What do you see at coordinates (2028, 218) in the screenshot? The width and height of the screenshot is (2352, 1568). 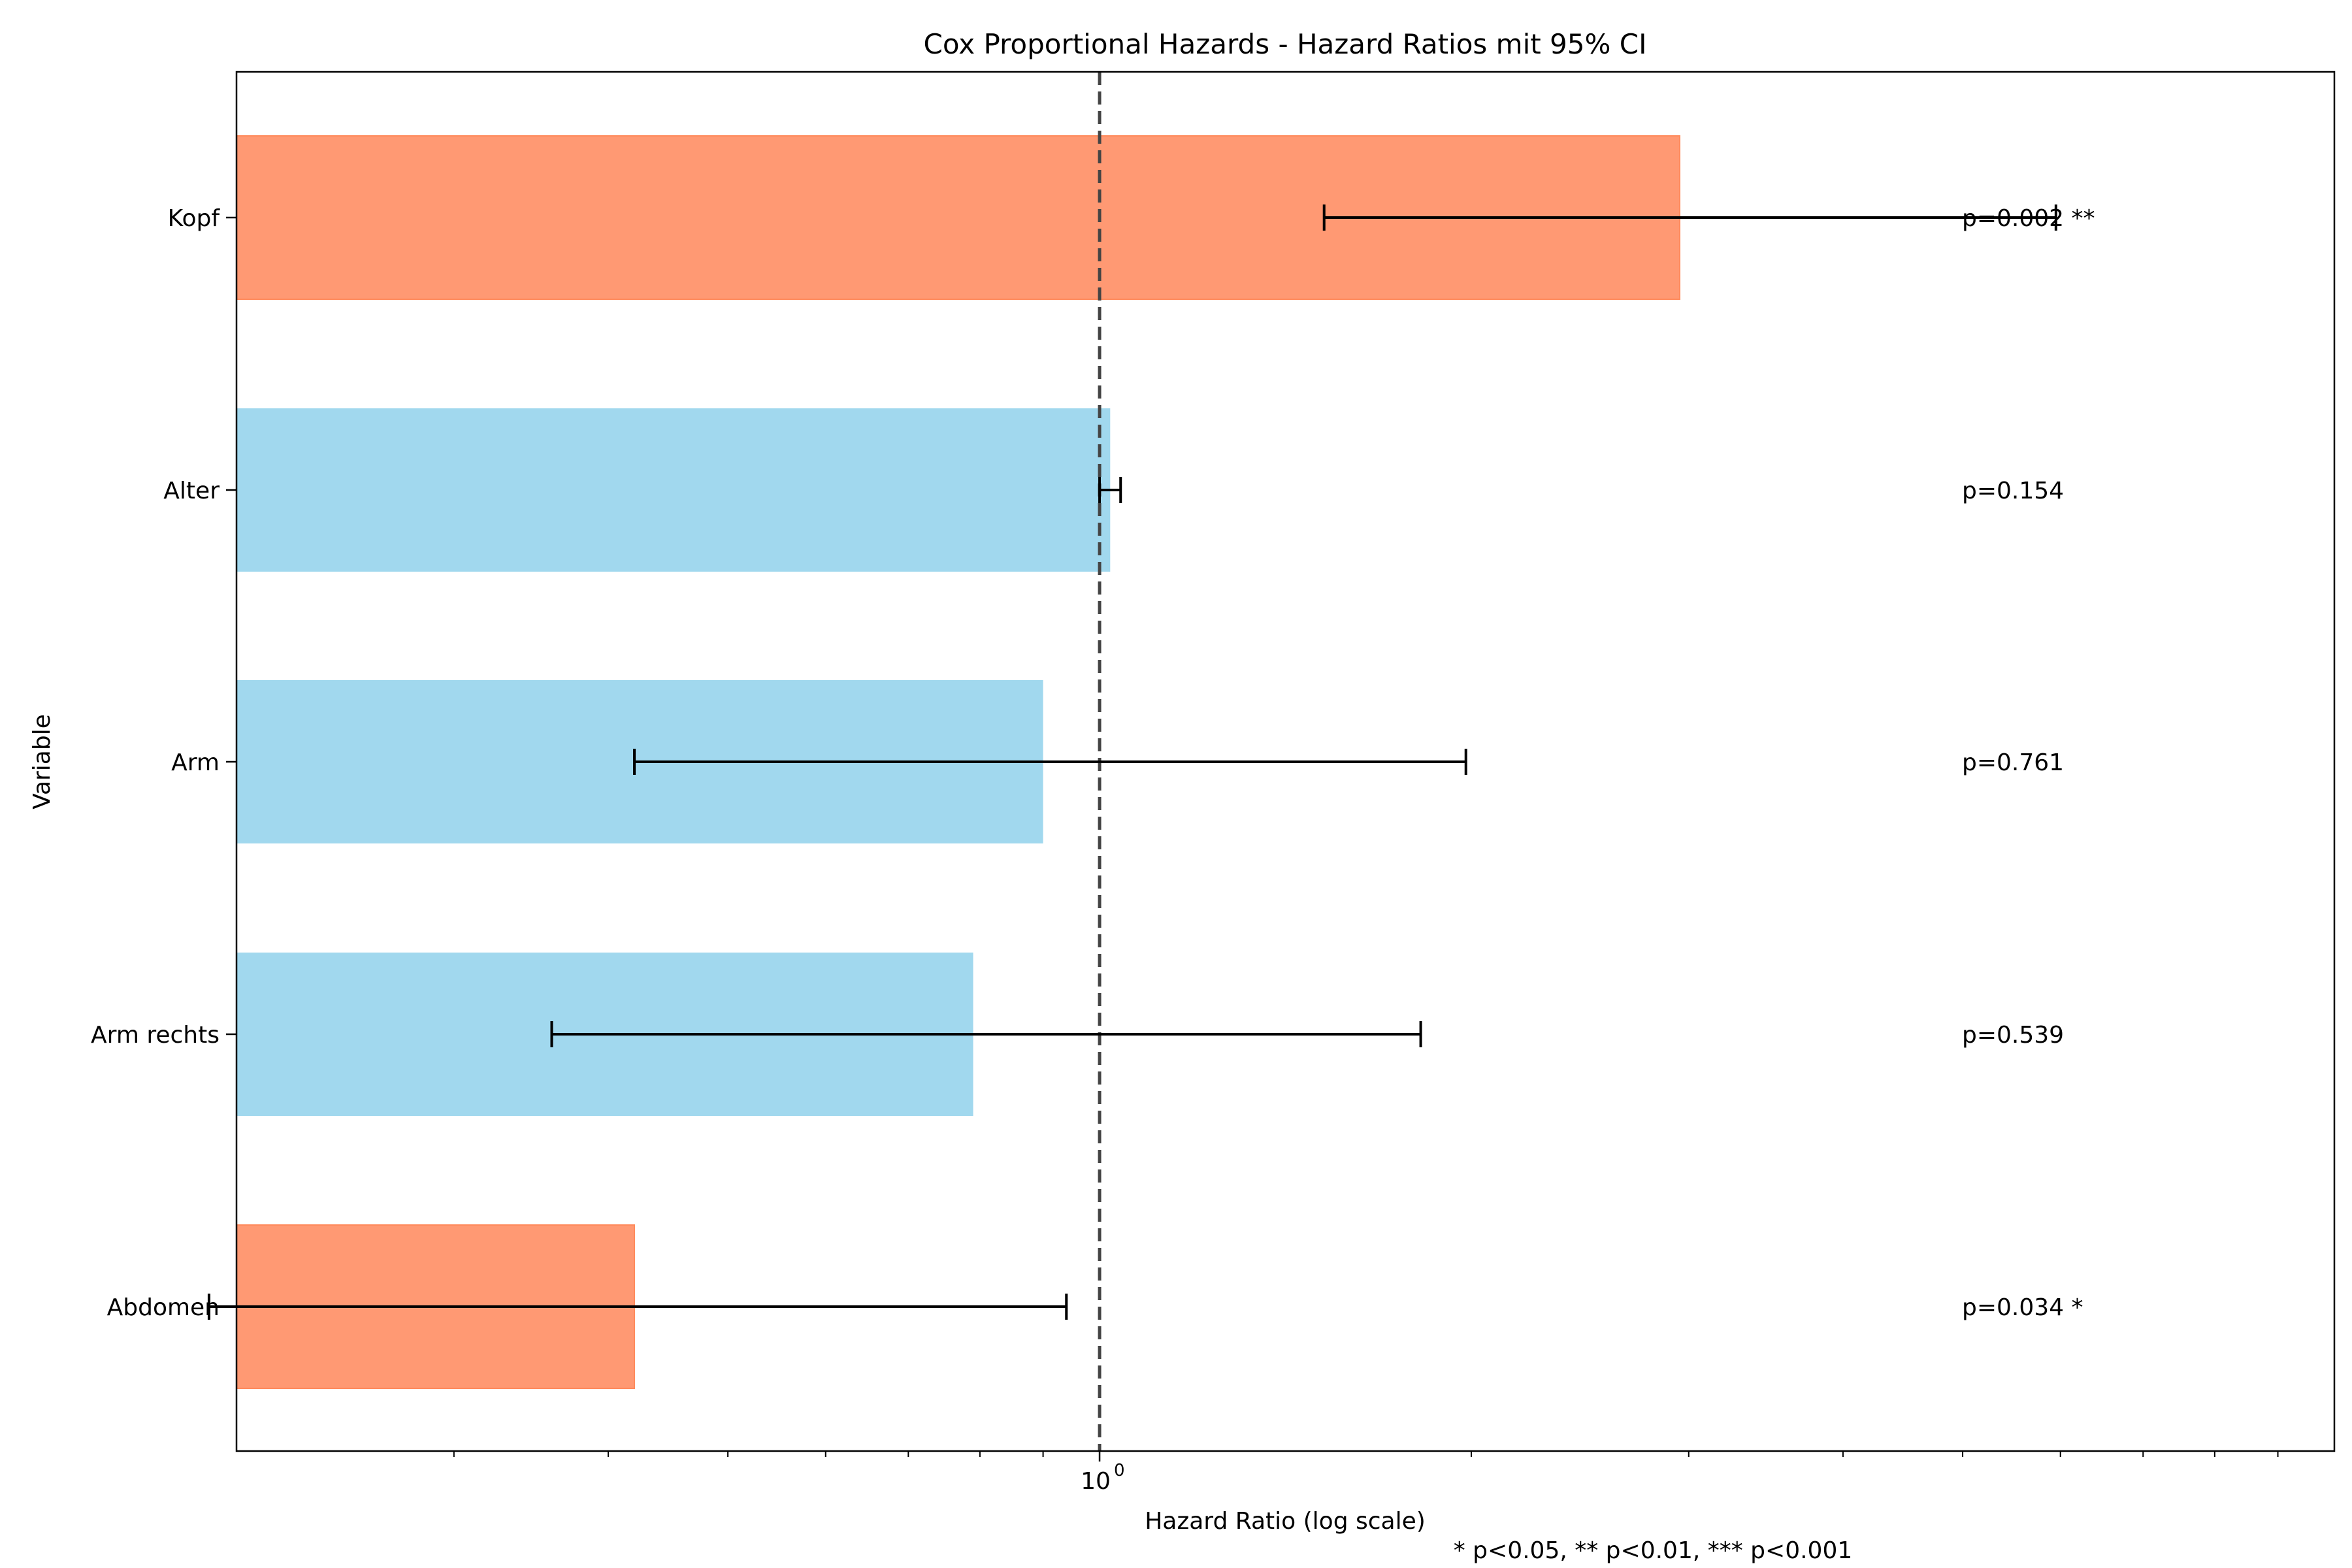 I see `p-label-kopf: p=0.002 **` at bounding box center [2028, 218].